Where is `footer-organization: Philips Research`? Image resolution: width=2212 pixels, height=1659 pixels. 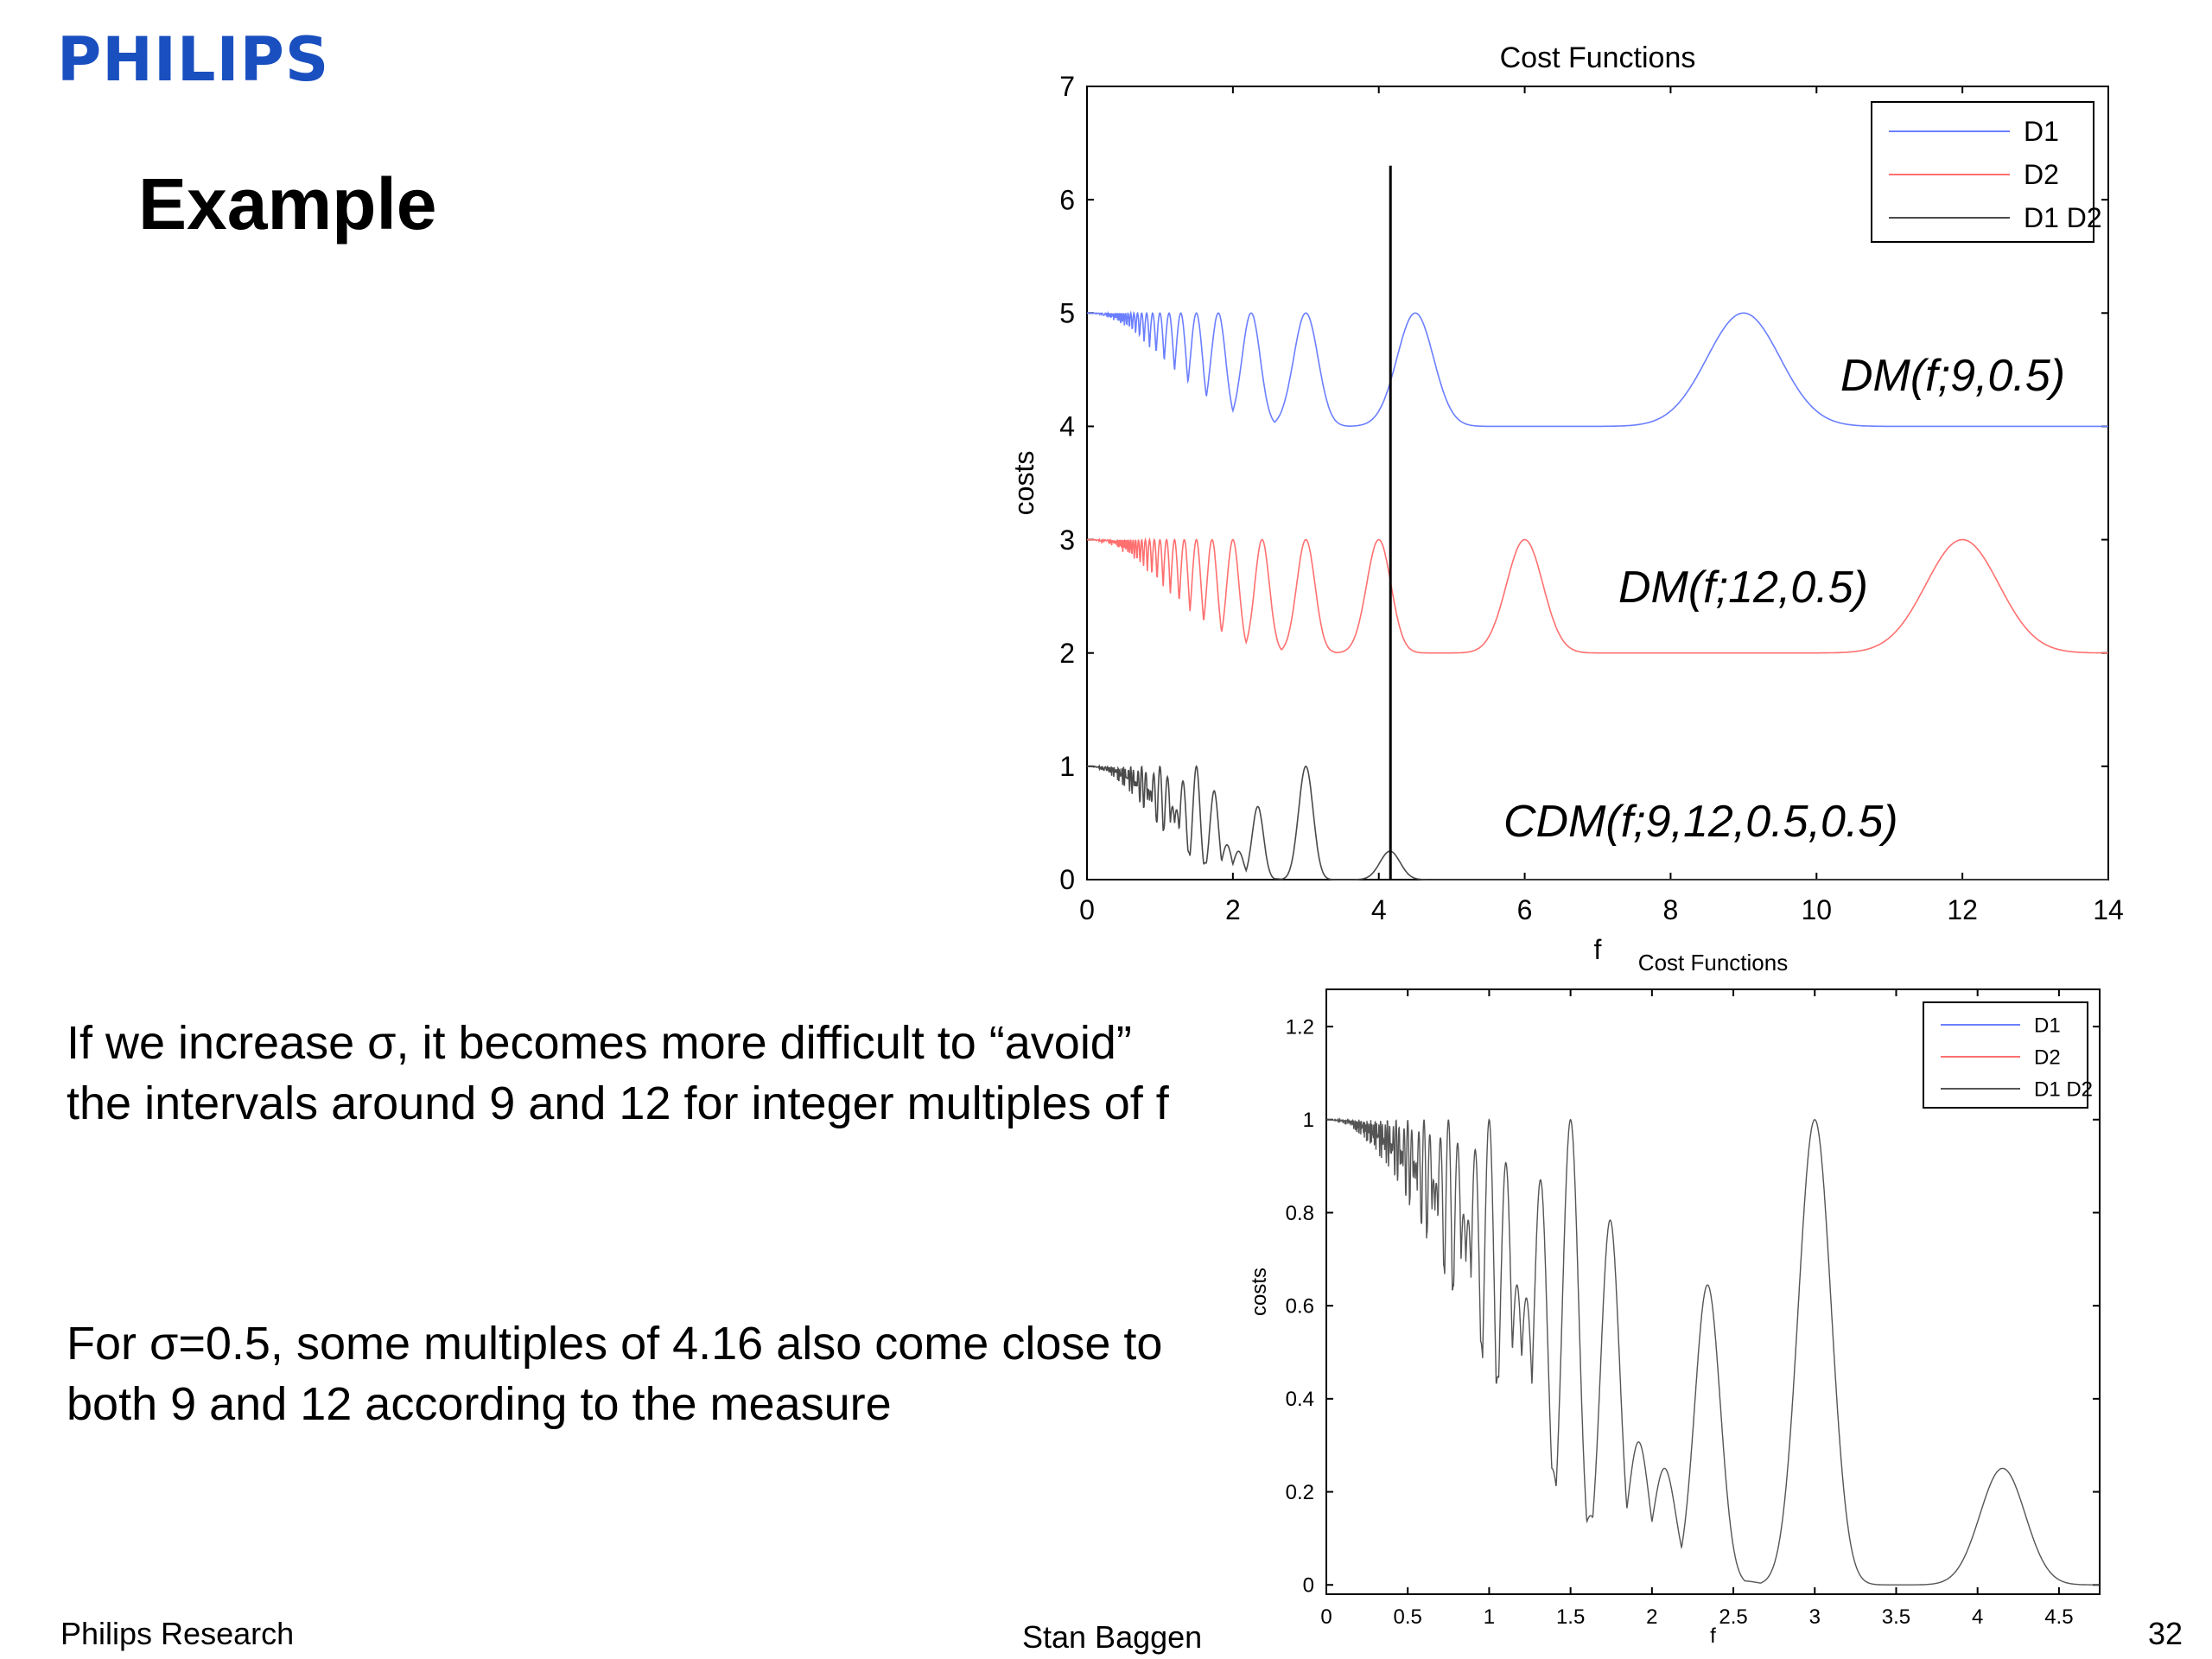 footer-organization: Philips Research is located at coordinates (177, 1633).